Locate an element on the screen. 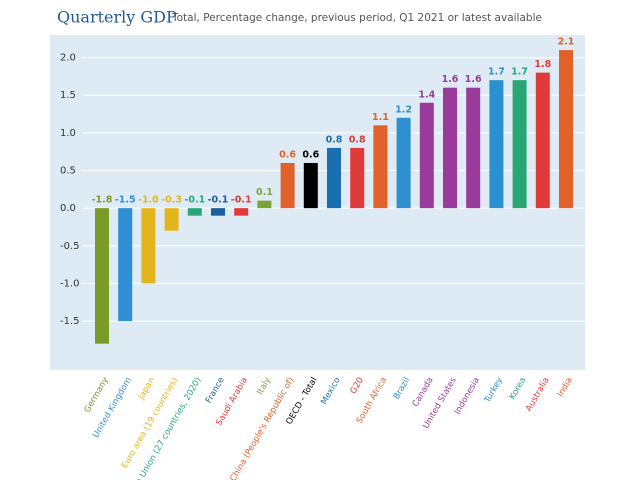 The image size is (640, 484). x-tick-label: Brazil is located at coordinates (402, 389).